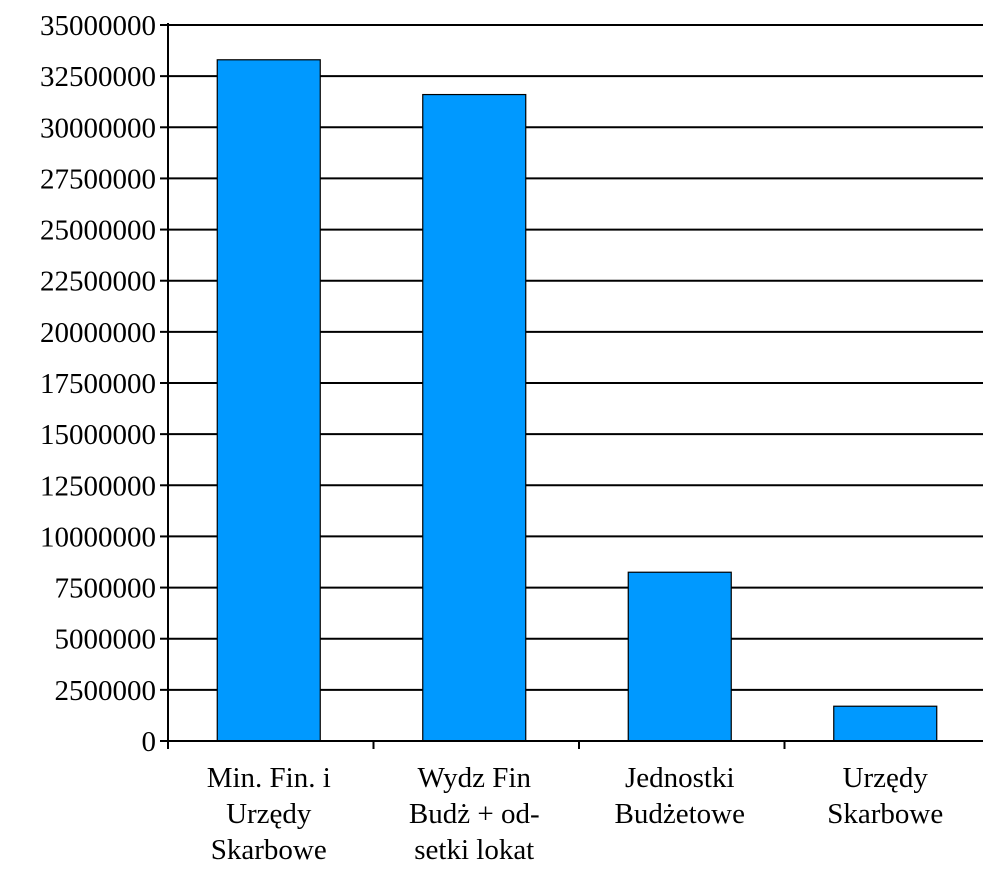  I want to click on x-category-label: Urzędy Skarbowe, so click(885, 796).